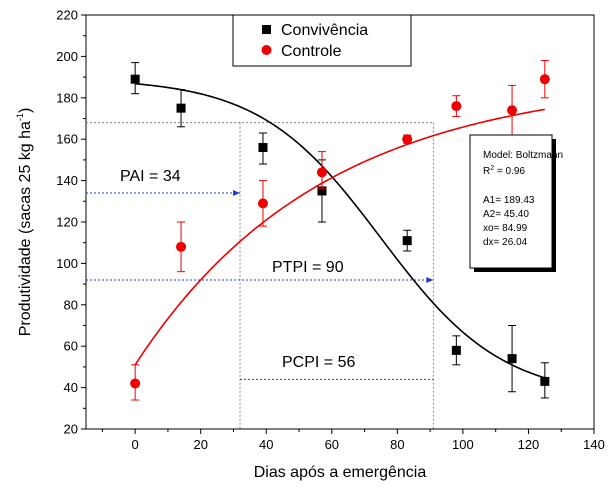  I want to click on y-tick-label: 160, so click(67, 139).